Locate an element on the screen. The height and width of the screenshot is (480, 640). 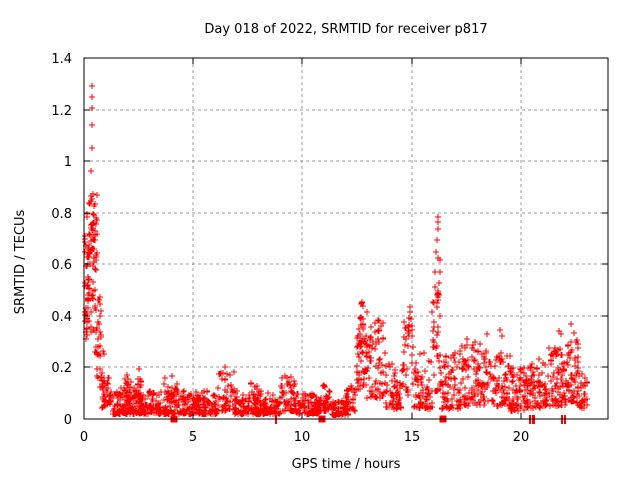
x-tick-label: 20 is located at coordinates (521, 437).